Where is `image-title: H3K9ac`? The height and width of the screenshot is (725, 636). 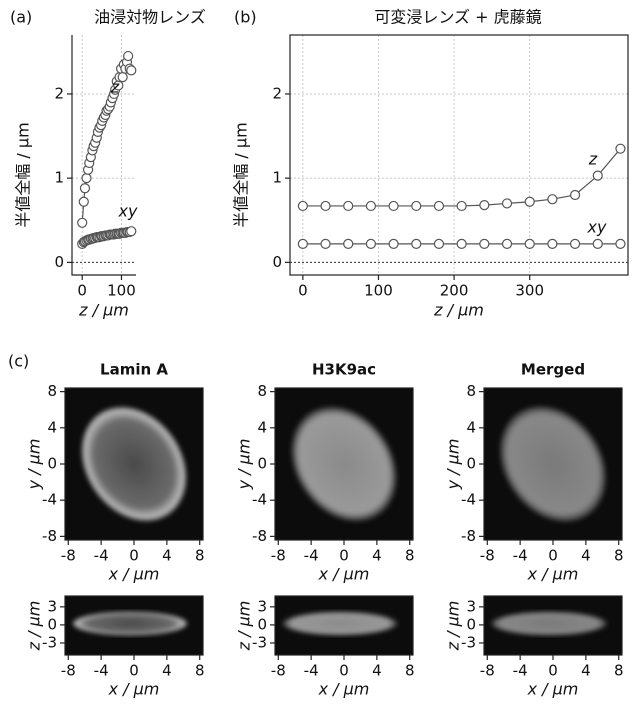 image-title: H3K9ac is located at coordinates (344, 370).